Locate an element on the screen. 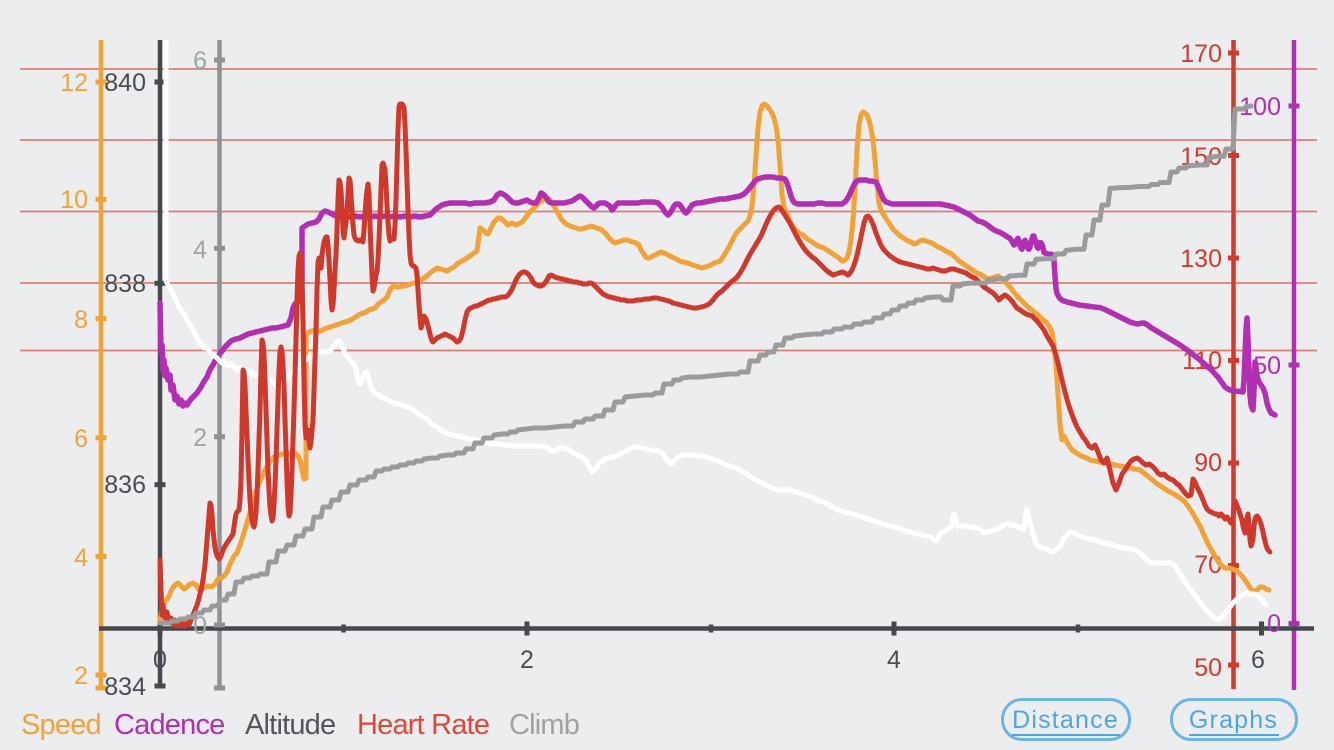  svg-text: 10 is located at coordinates (74, 200).